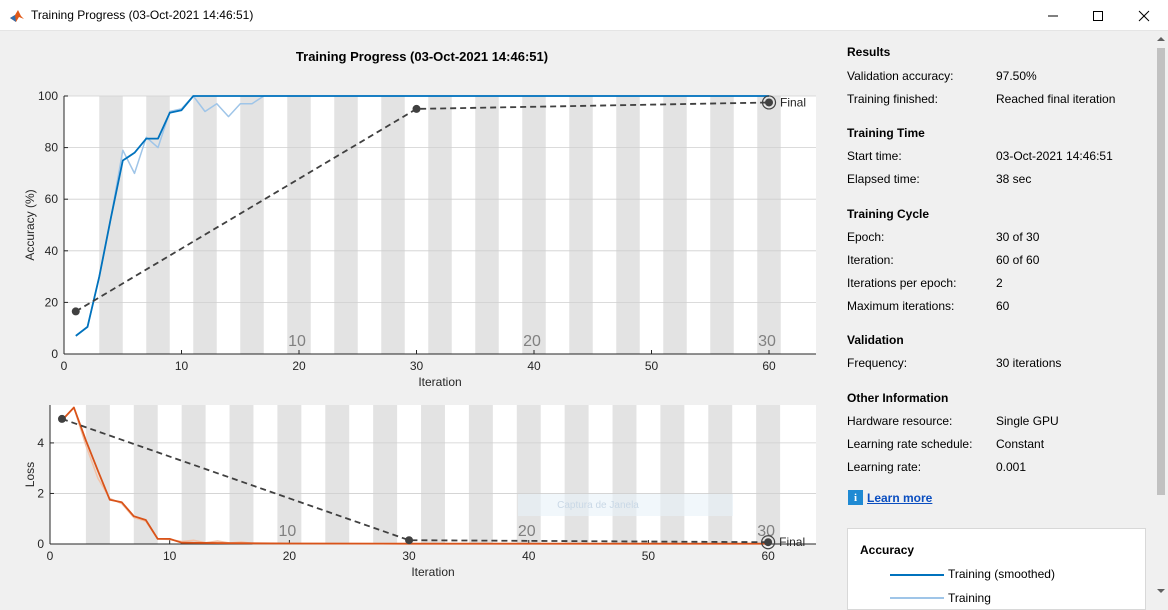  I want to click on close-button, so click(1144, 15).